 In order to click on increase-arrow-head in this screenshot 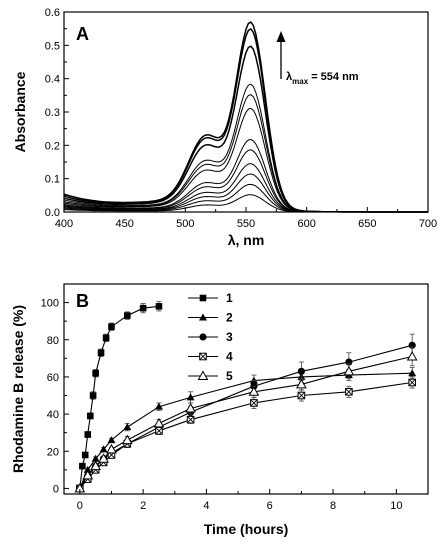, I will do `click(281, 36)`.